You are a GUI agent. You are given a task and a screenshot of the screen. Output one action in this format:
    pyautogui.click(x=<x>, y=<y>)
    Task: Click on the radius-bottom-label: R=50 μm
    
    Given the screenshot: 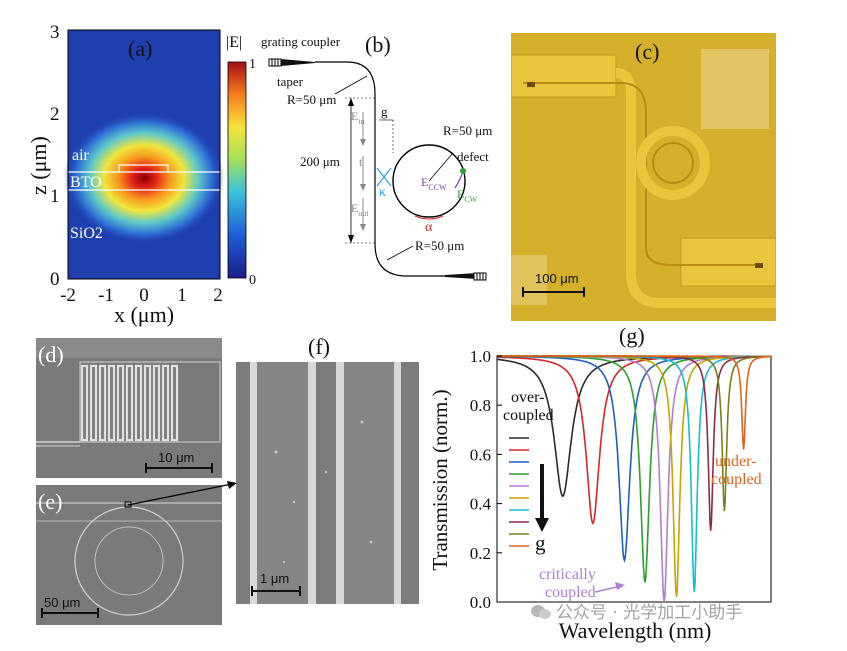 What is the action you would take?
    pyautogui.click(x=439, y=245)
    